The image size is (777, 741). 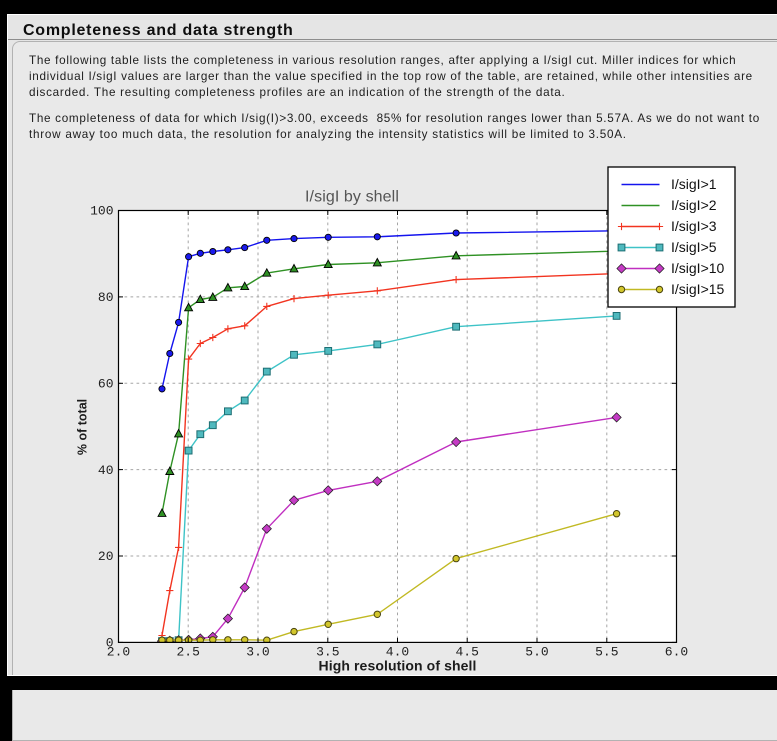 I want to click on svg-text: I/sigI>10, so click(x=698, y=268).